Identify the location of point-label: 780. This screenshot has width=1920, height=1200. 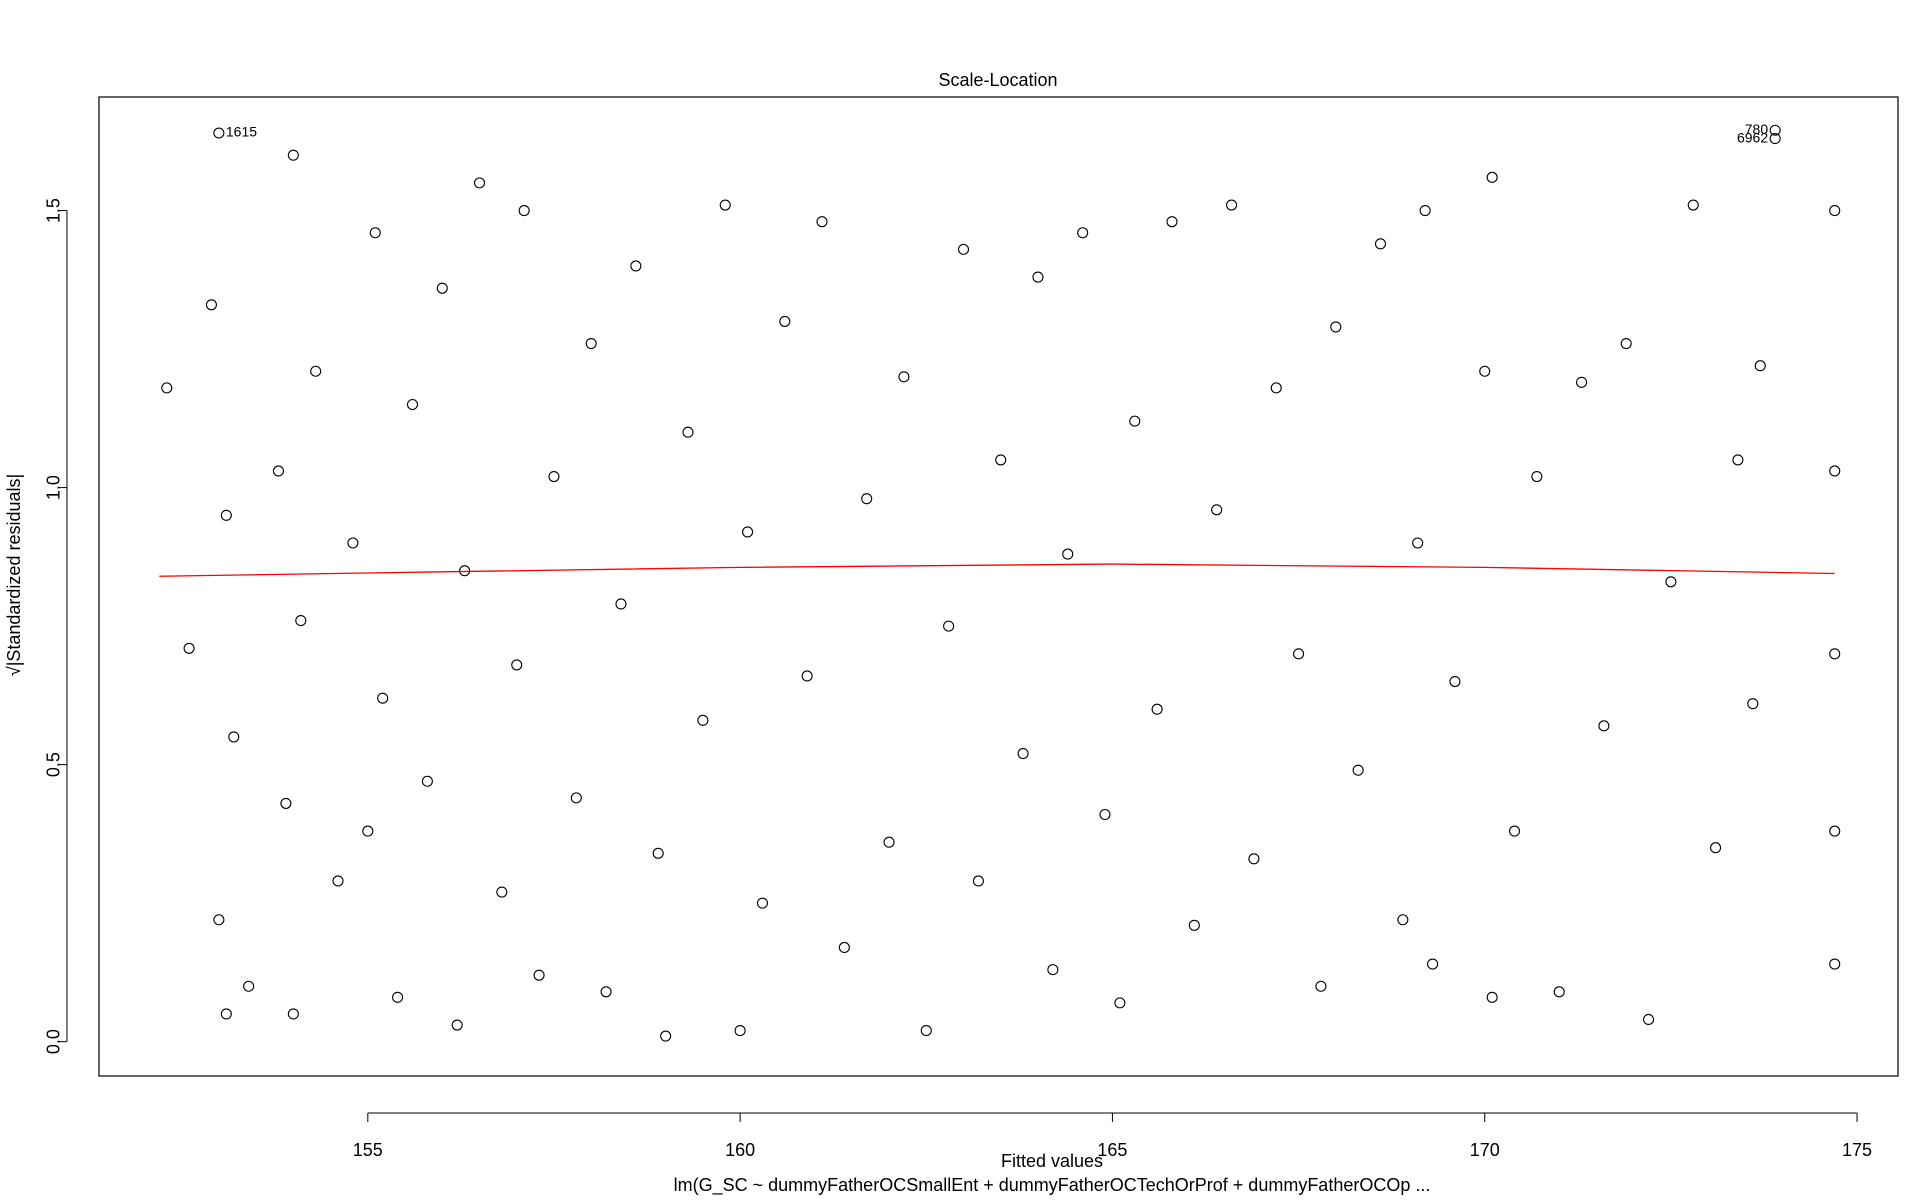
(1757, 129).